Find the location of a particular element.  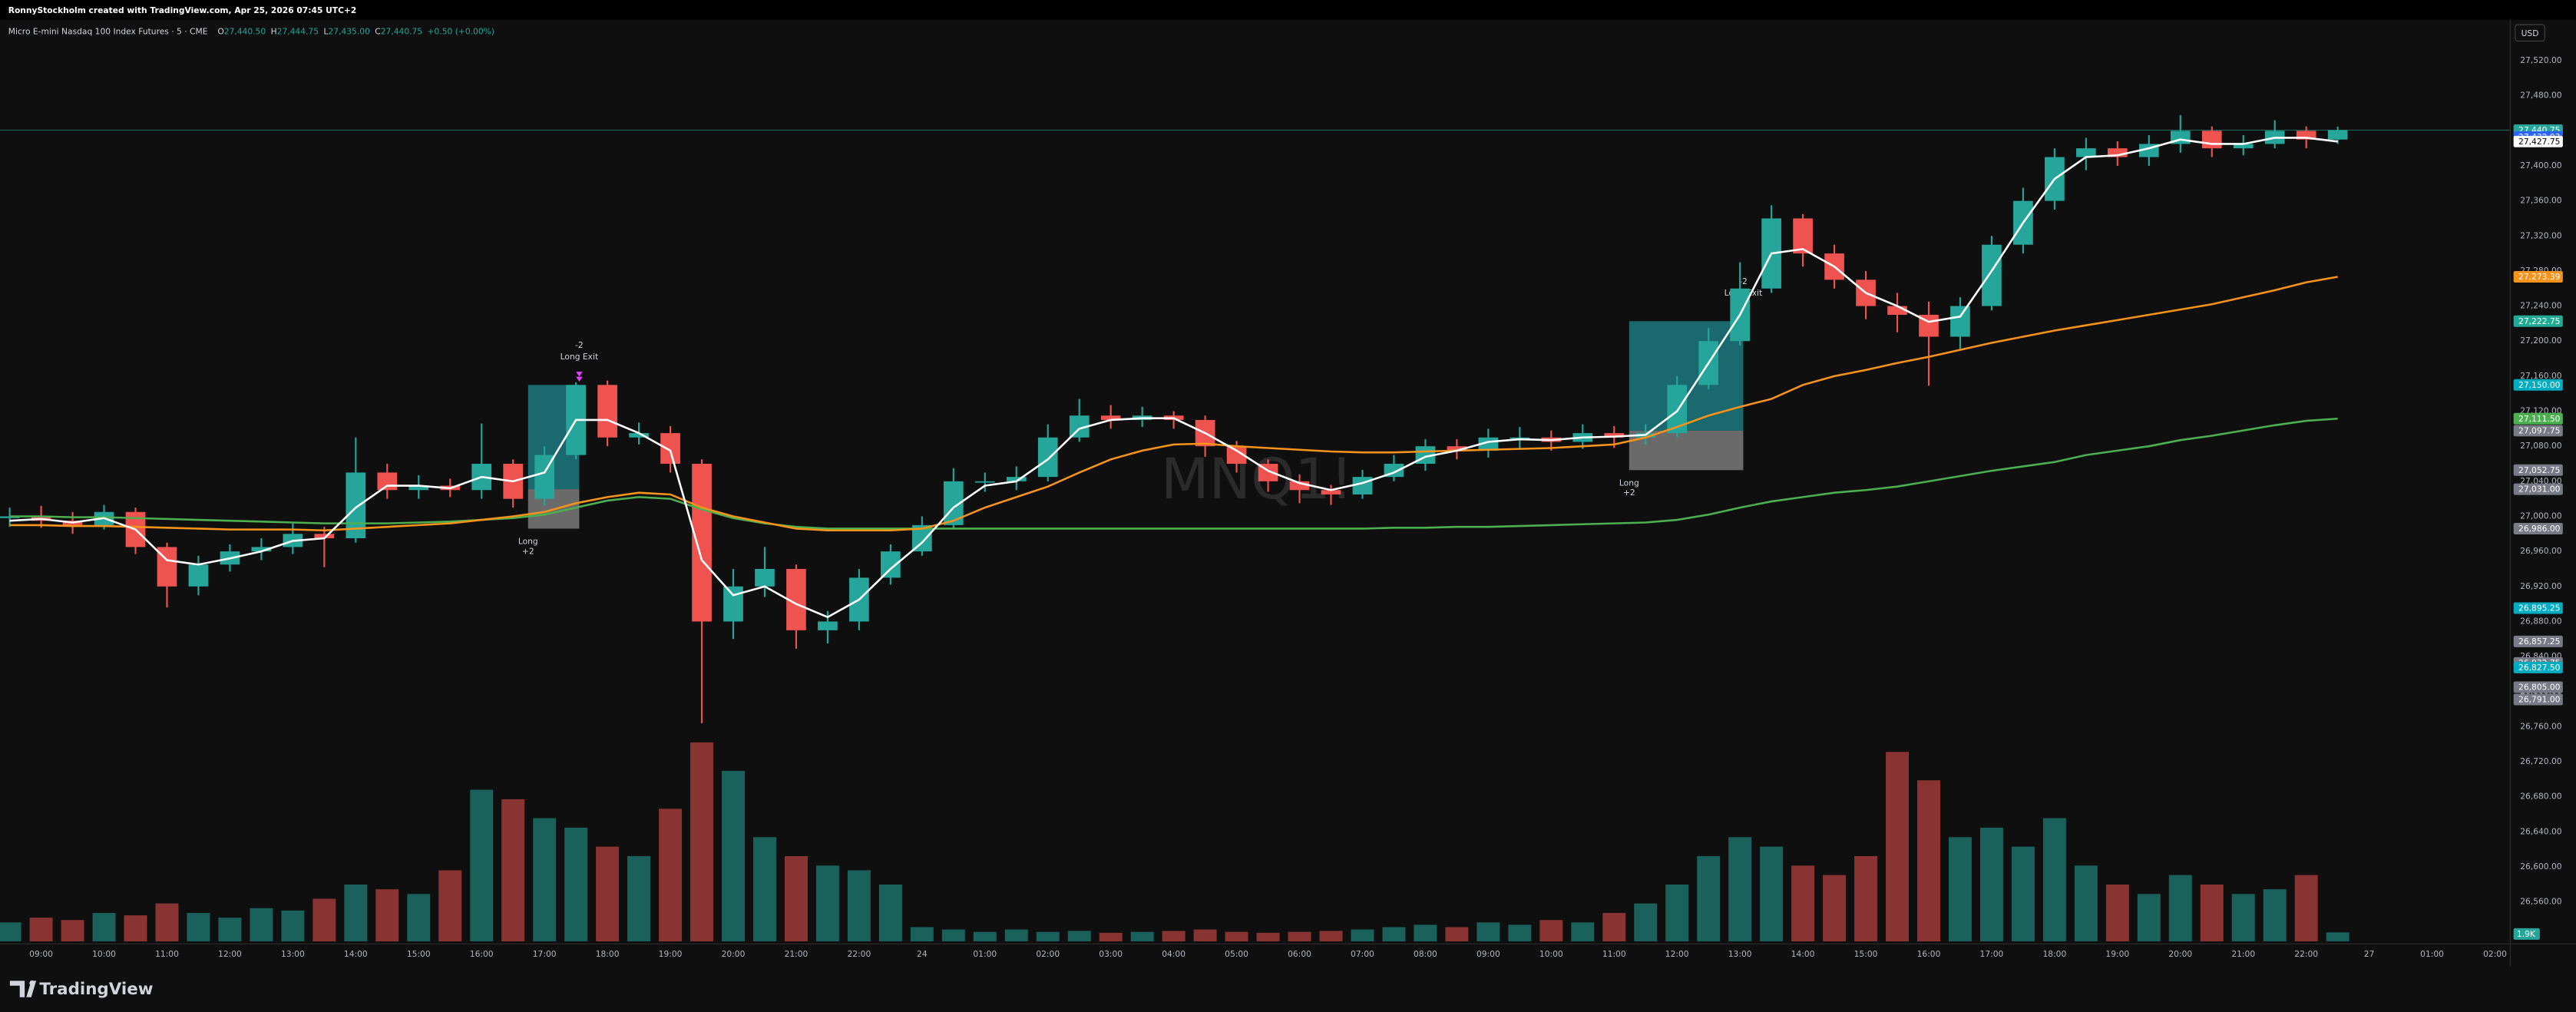

price-tag-label: 27,052.75 is located at coordinates (2539, 470).